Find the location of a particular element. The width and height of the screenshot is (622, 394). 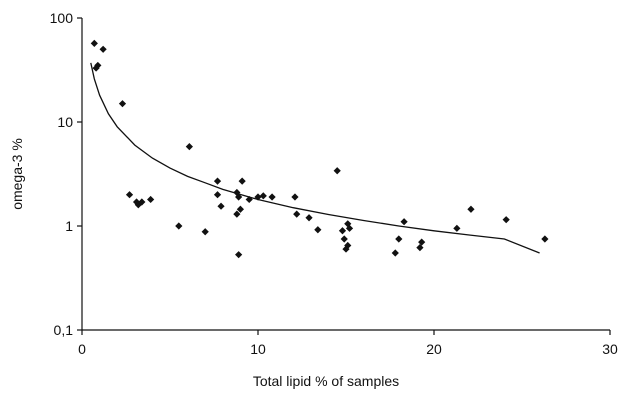

x-axis-title: Total lipid % of samples is located at coordinates (326, 381).